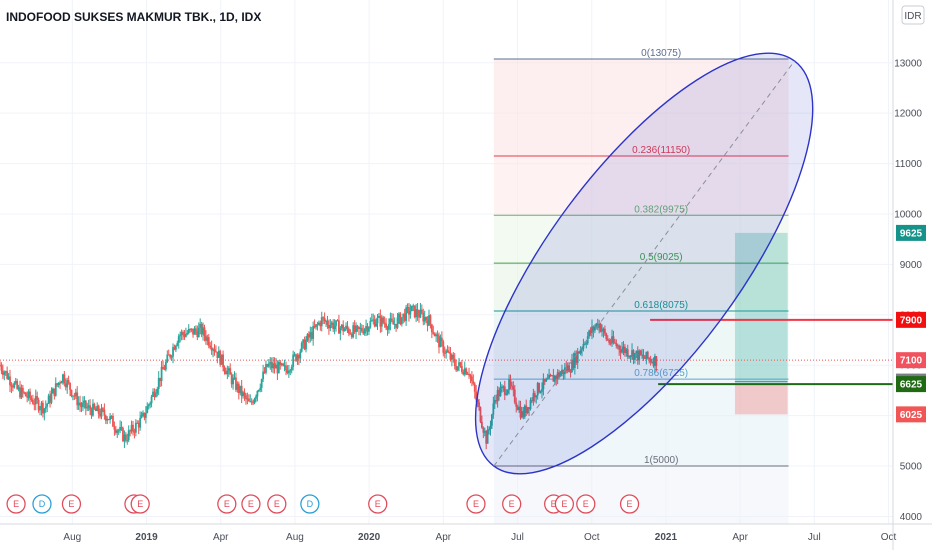  I want to click on price-badge-box, so click(911, 384).